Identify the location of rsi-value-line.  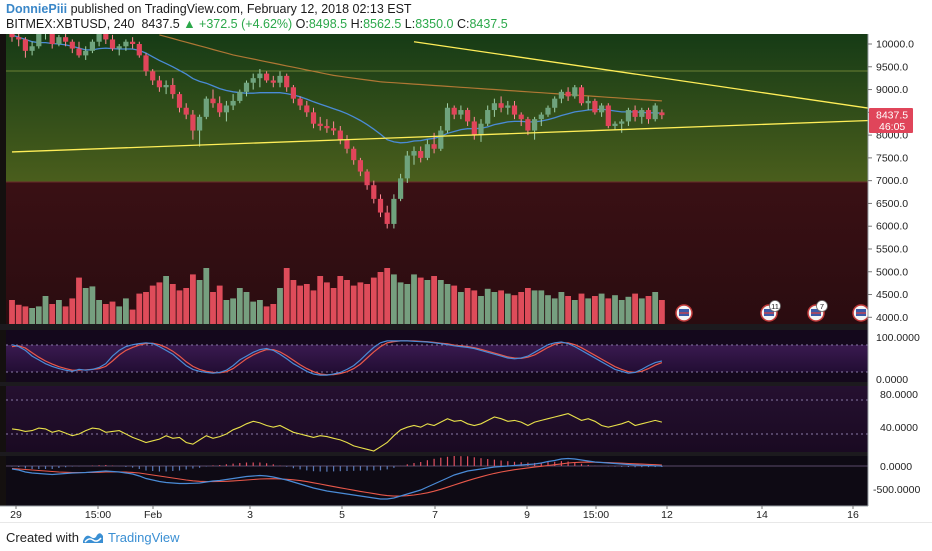
(337, 432).